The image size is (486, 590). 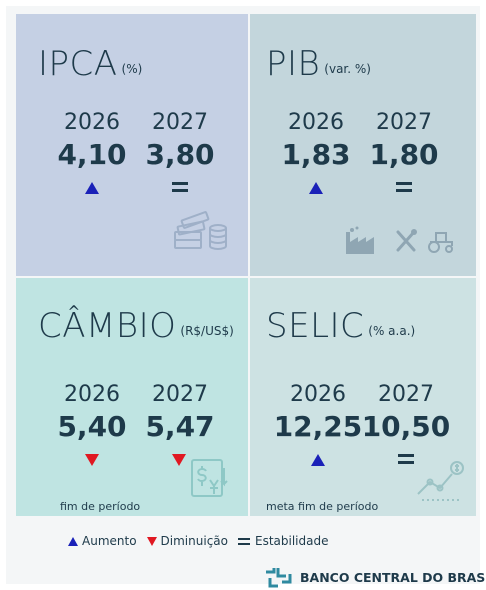 I want to click on legend-down-label: Diminuição, so click(x=194, y=541).